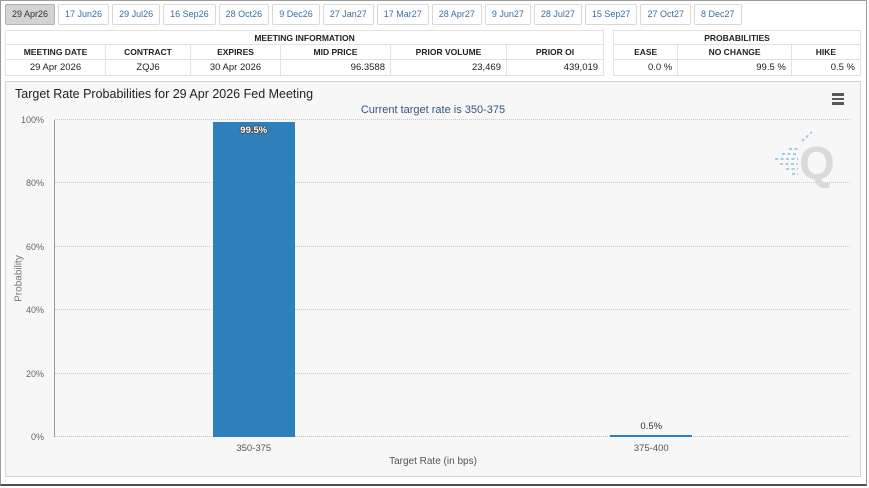  I want to click on tab-meeting-date-11: 15 Sep27, so click(611, 14).